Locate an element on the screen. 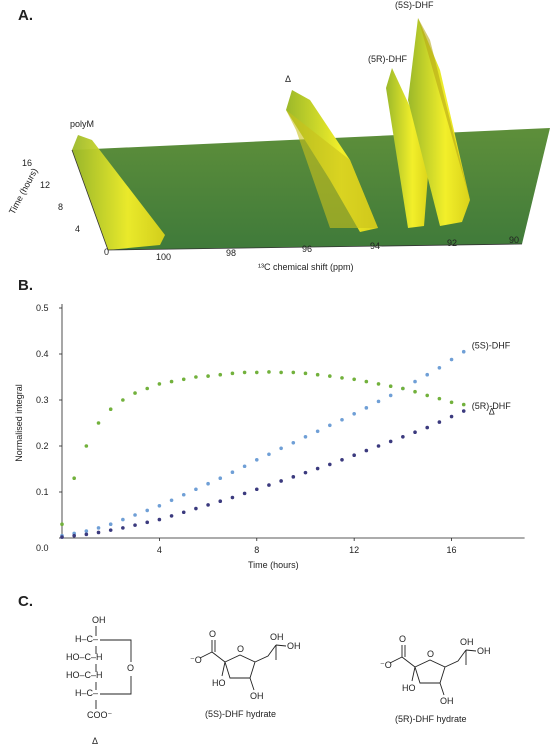 This screenshot has width=554, height=755. atom: COO⁻ is located at coordinates (100, 715).